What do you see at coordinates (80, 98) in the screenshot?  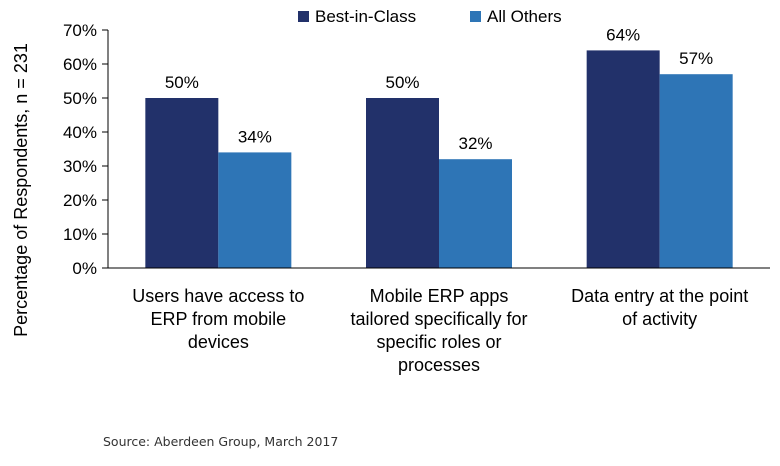 I see `y-tick-label: 50%` at bounding box center [80, 98].